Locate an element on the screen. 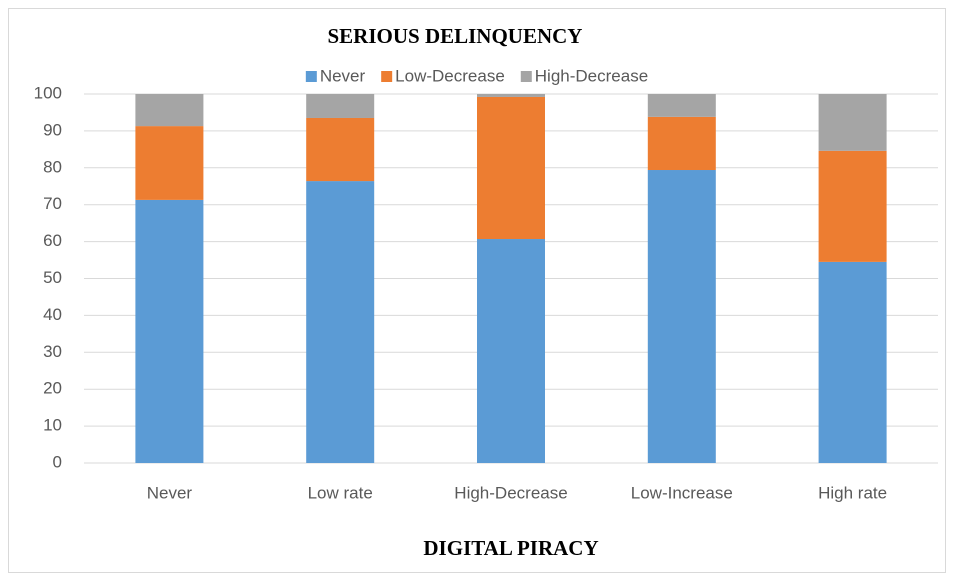 This screenshot has height=581, width=954. y-tick-label: 50 is located at coordinates (52, 277).